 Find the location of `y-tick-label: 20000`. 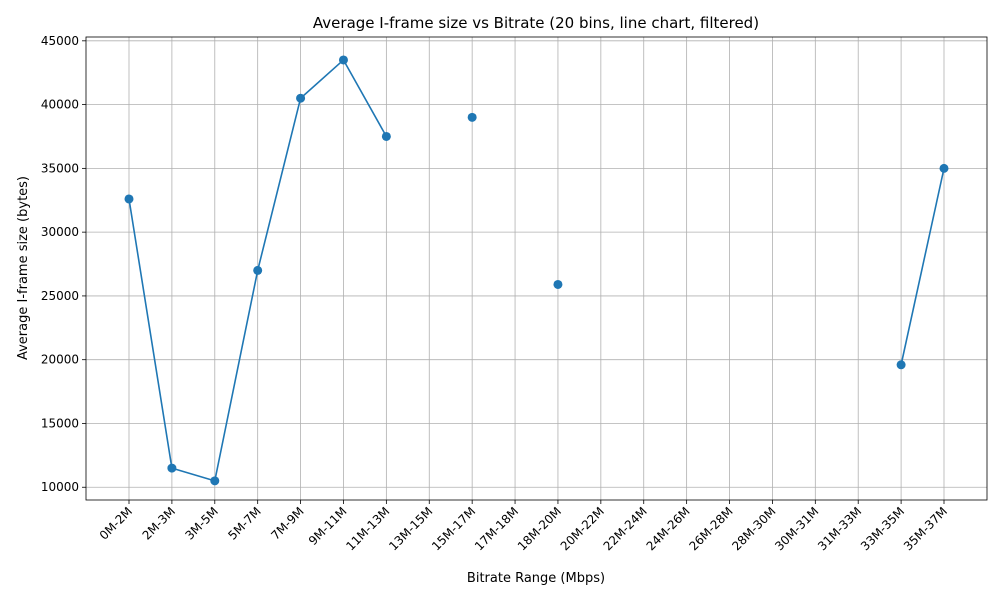

y-tick-label: 20000 is located at coordinates (60, 360).